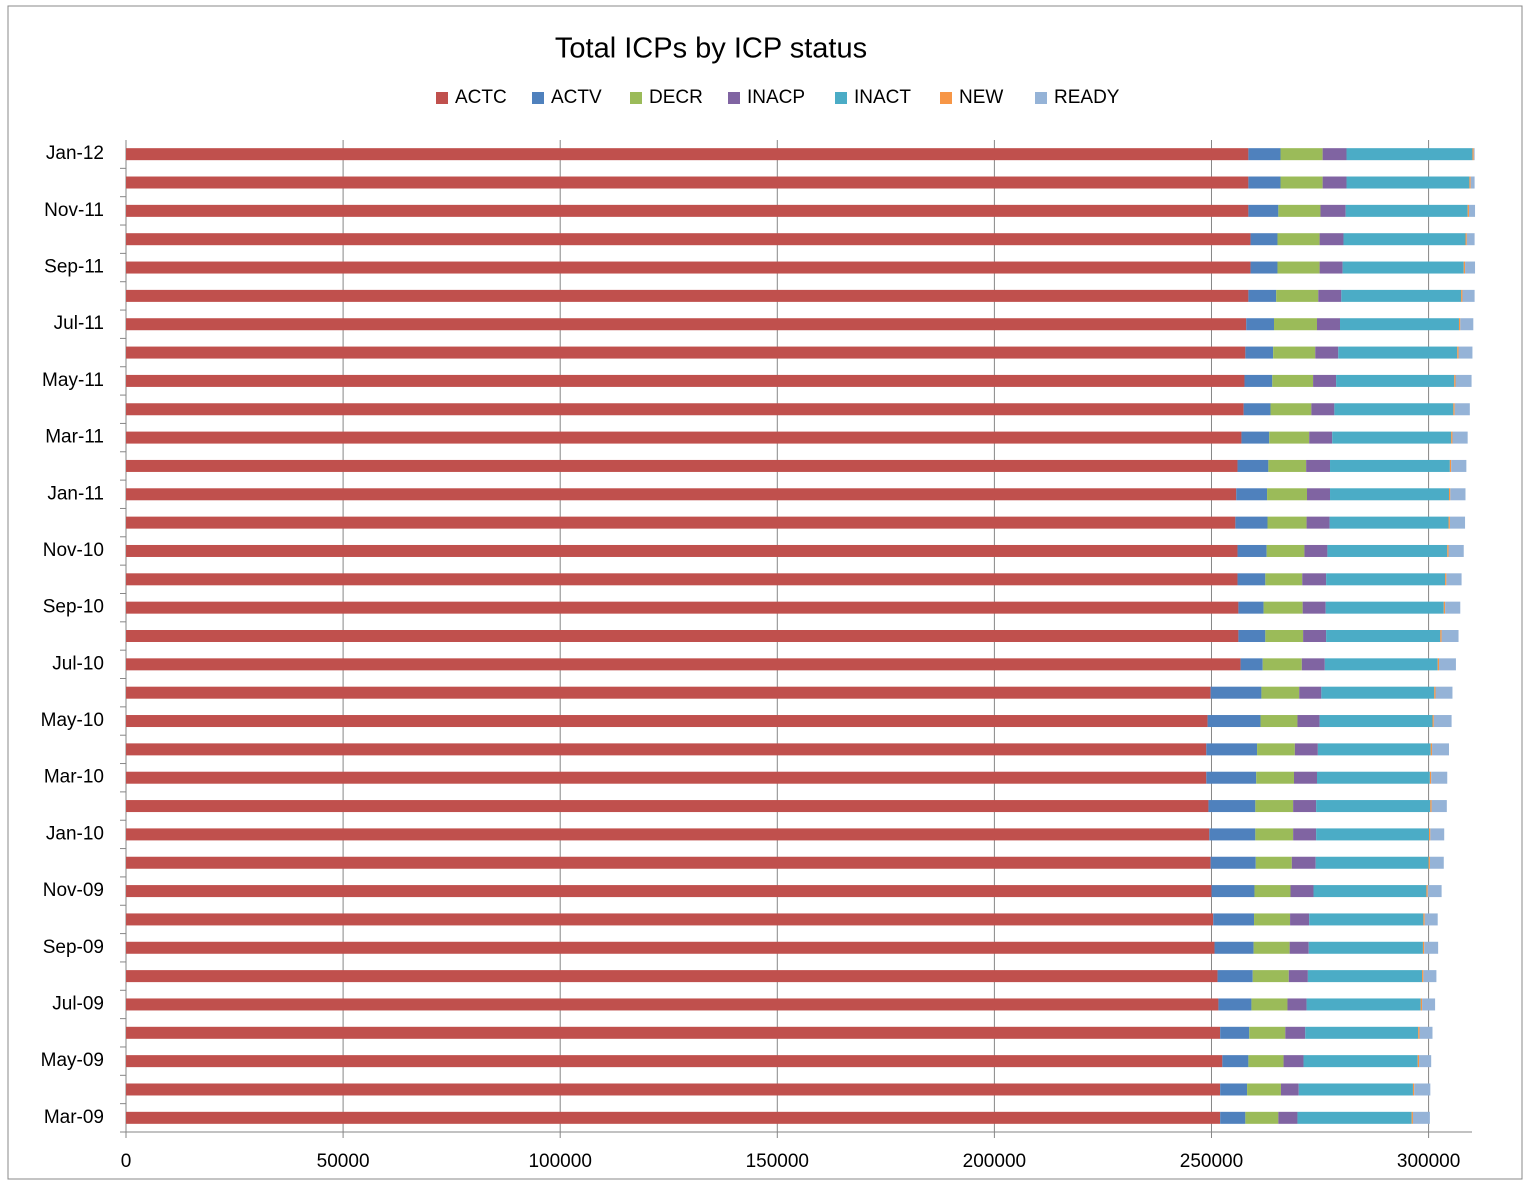 The width and height of the screenshot is (1523, 1180). What do you see at coordinates (1211, 1161) in the screenshot?
I see `x-tick-label: 250000` at bounding box center [1211, 1161].